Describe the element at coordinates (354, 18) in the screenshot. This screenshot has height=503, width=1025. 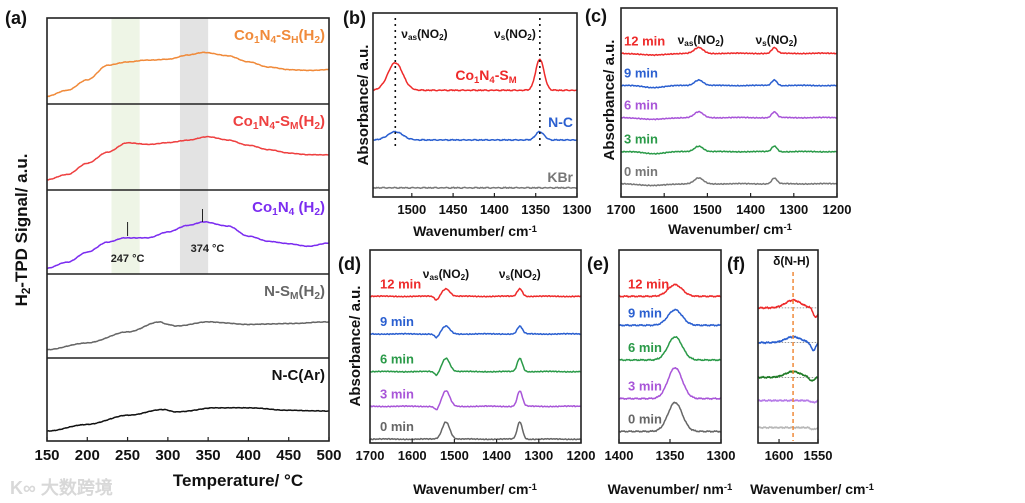
I see `panel-letter: (b)` at that location.